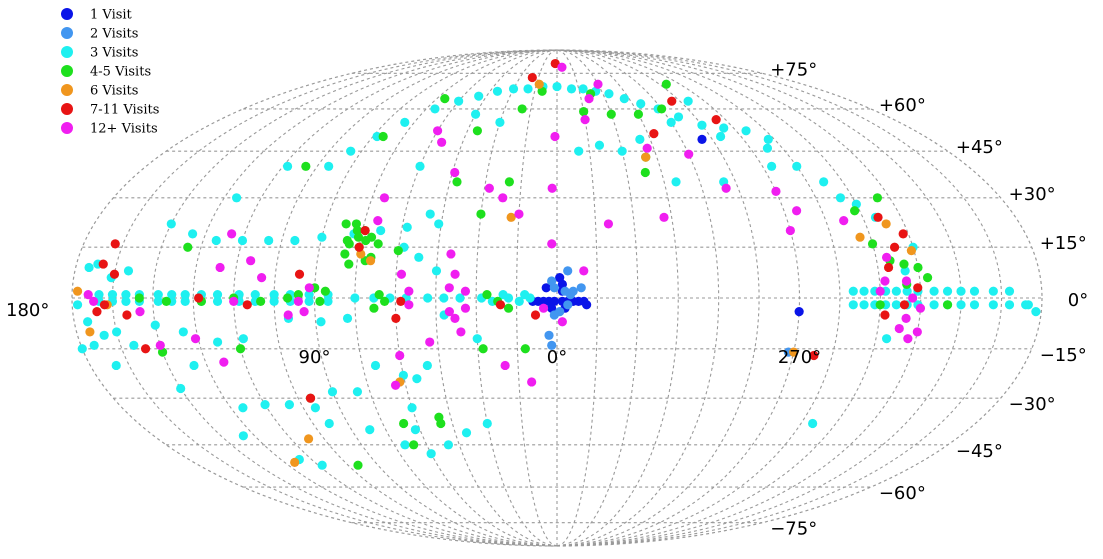 The width and height of the screenshot is (1103, 559). What do you see at coordinates (1032, 194) in the screenshot?
I see `y-tick-label: +30°` at bounding box center [1032, 194].